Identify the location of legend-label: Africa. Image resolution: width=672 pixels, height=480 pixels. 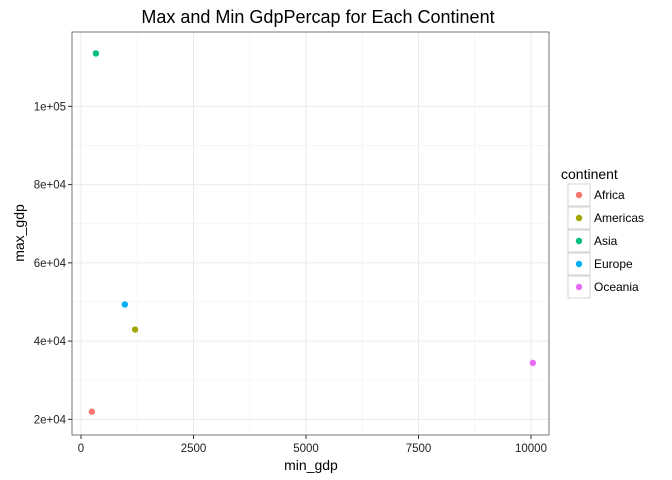
(609, 195).